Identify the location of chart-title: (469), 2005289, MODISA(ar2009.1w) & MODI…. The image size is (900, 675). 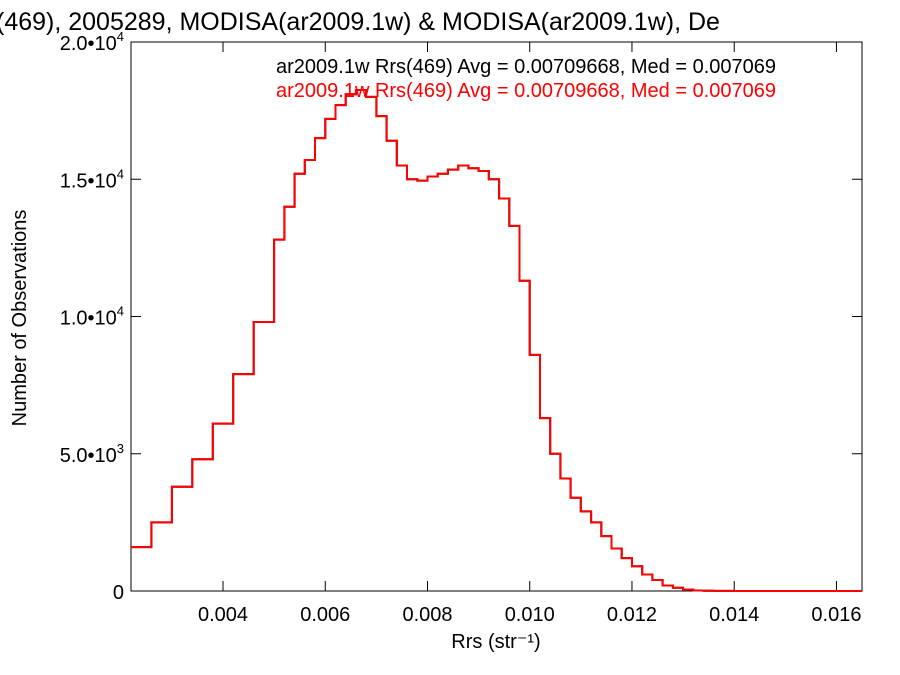
(360, 22).